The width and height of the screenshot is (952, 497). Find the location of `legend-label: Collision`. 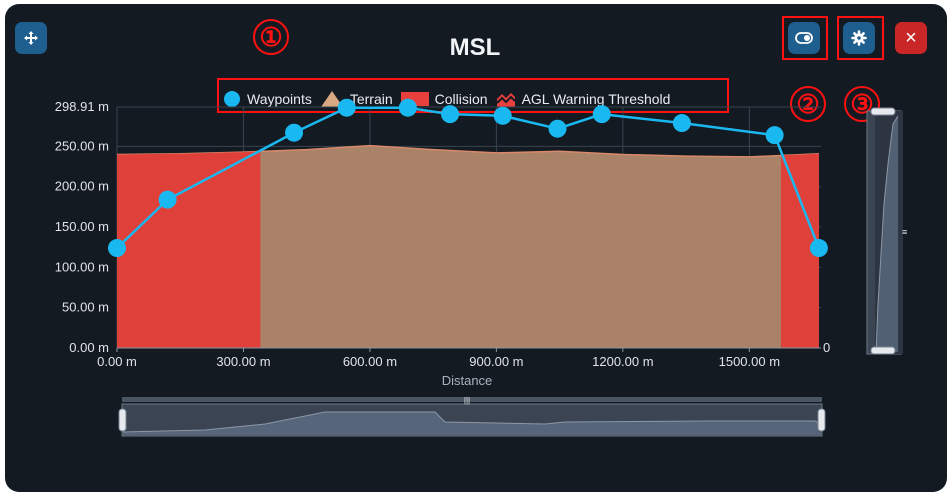

legend-label: Collision is located at coordinates (461, 99).